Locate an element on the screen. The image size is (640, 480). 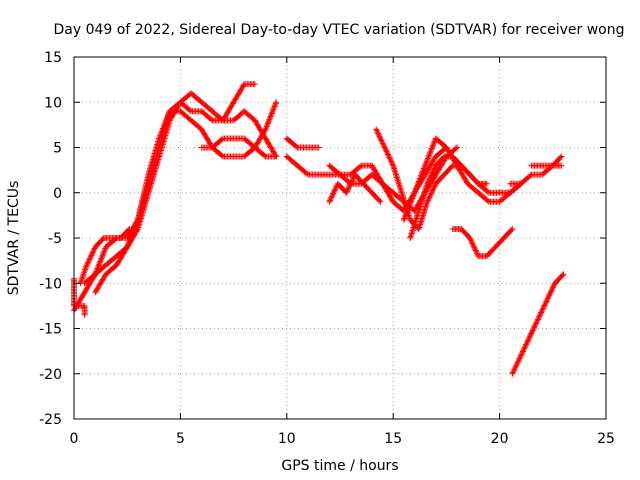
y-tick-label: 10 is located at coordinates (53, 103).